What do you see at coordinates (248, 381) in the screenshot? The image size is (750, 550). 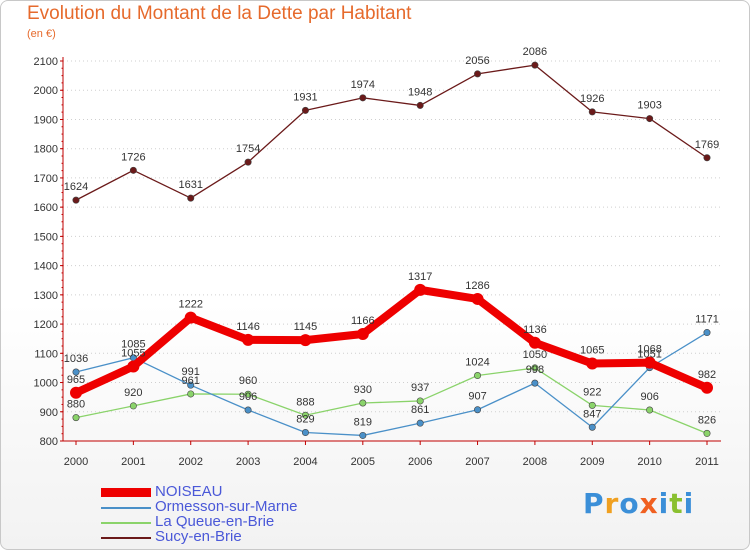 I see `data-label: 960` at bounding box center [248, 381].